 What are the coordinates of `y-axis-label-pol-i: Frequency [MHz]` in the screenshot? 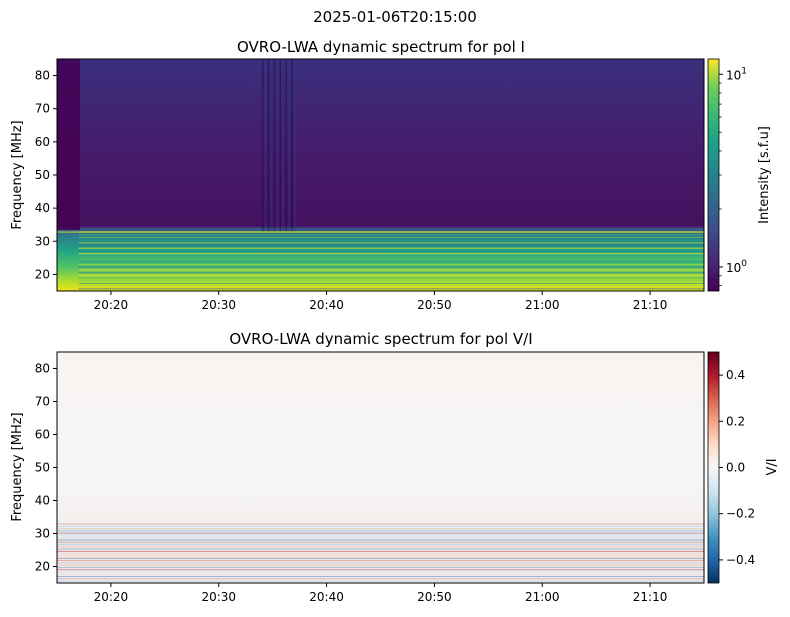 It's located at (17, 174).